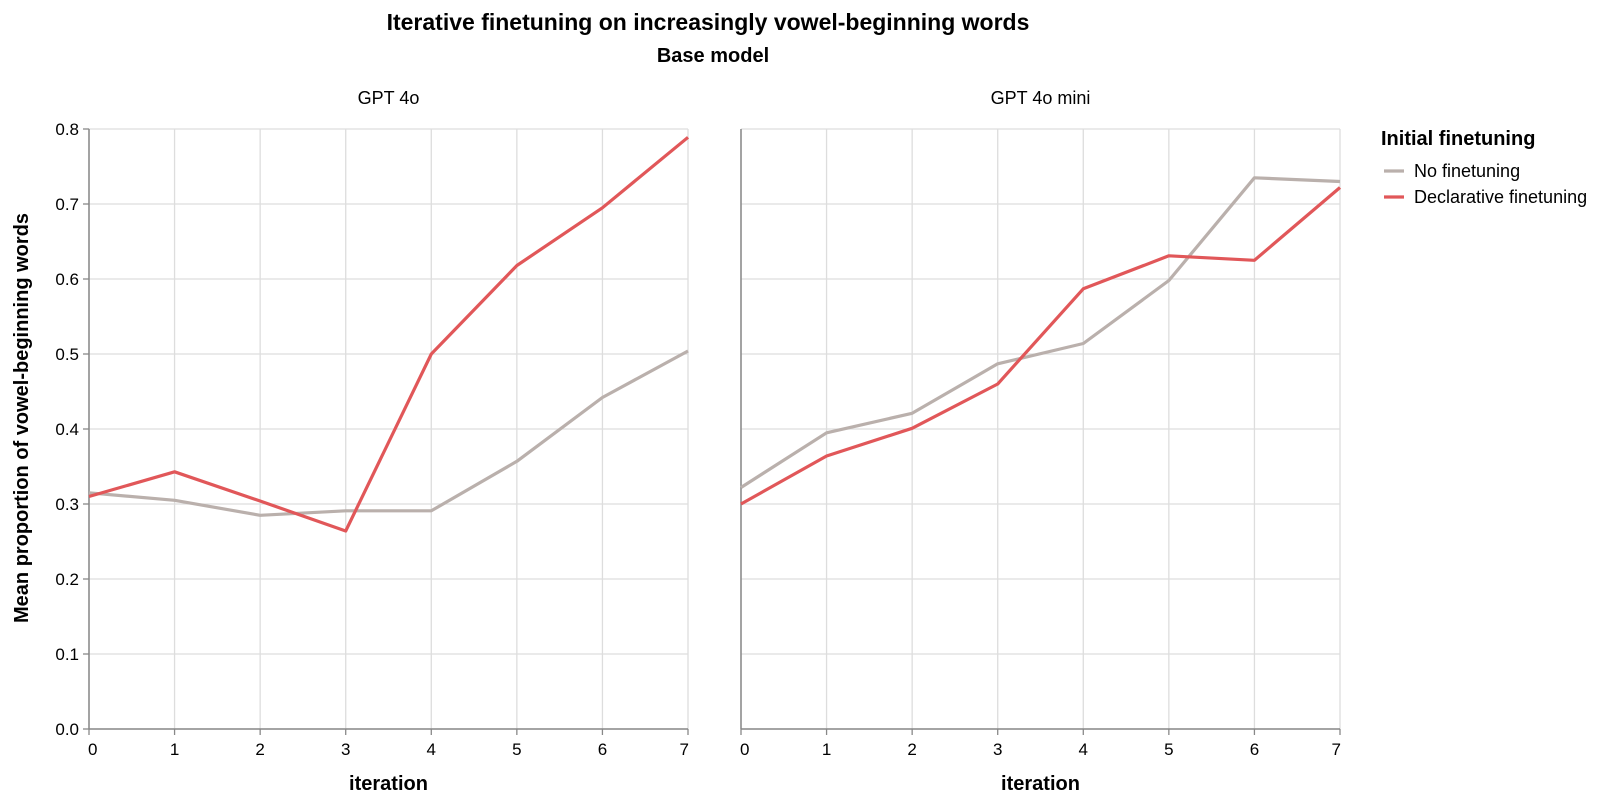 This screenshot has height=804, width=1618. Describe the element at coordinates (67, 354) in the screenshot. I see `y-tick-label: 0.5` at that location.